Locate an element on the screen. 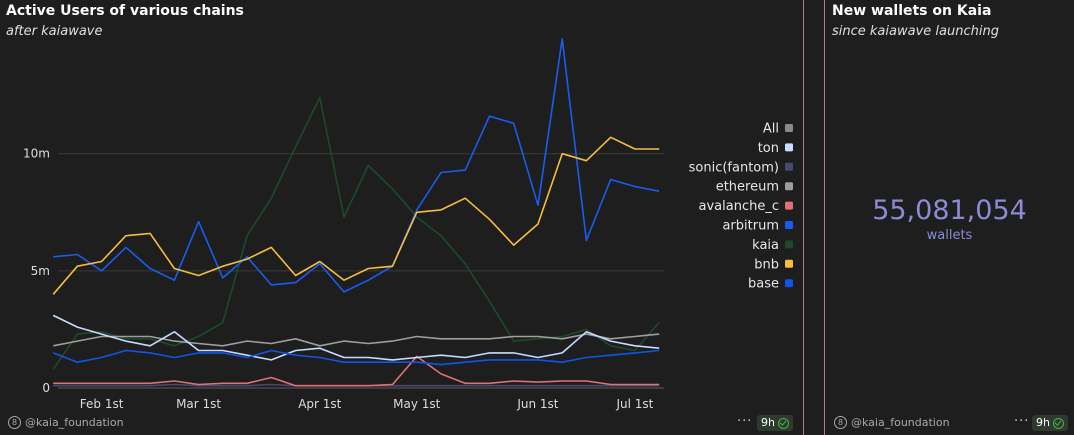 Image resolution: width=1074 pixels, height=435 pixels. wallet-count-value: 55,081,054 is located at coordinates (949, 210).